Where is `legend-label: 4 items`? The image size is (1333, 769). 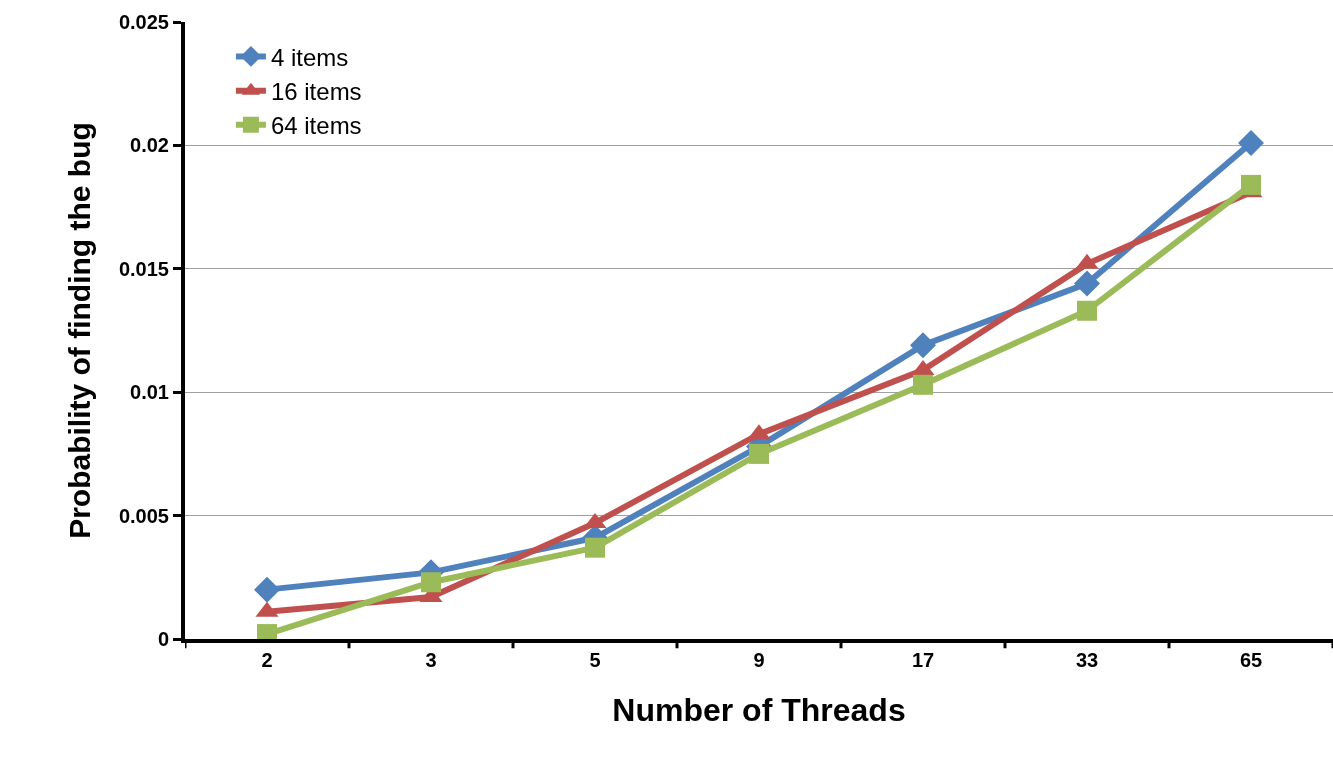
legend-label: 4 items is located at coordinates (309, 57).